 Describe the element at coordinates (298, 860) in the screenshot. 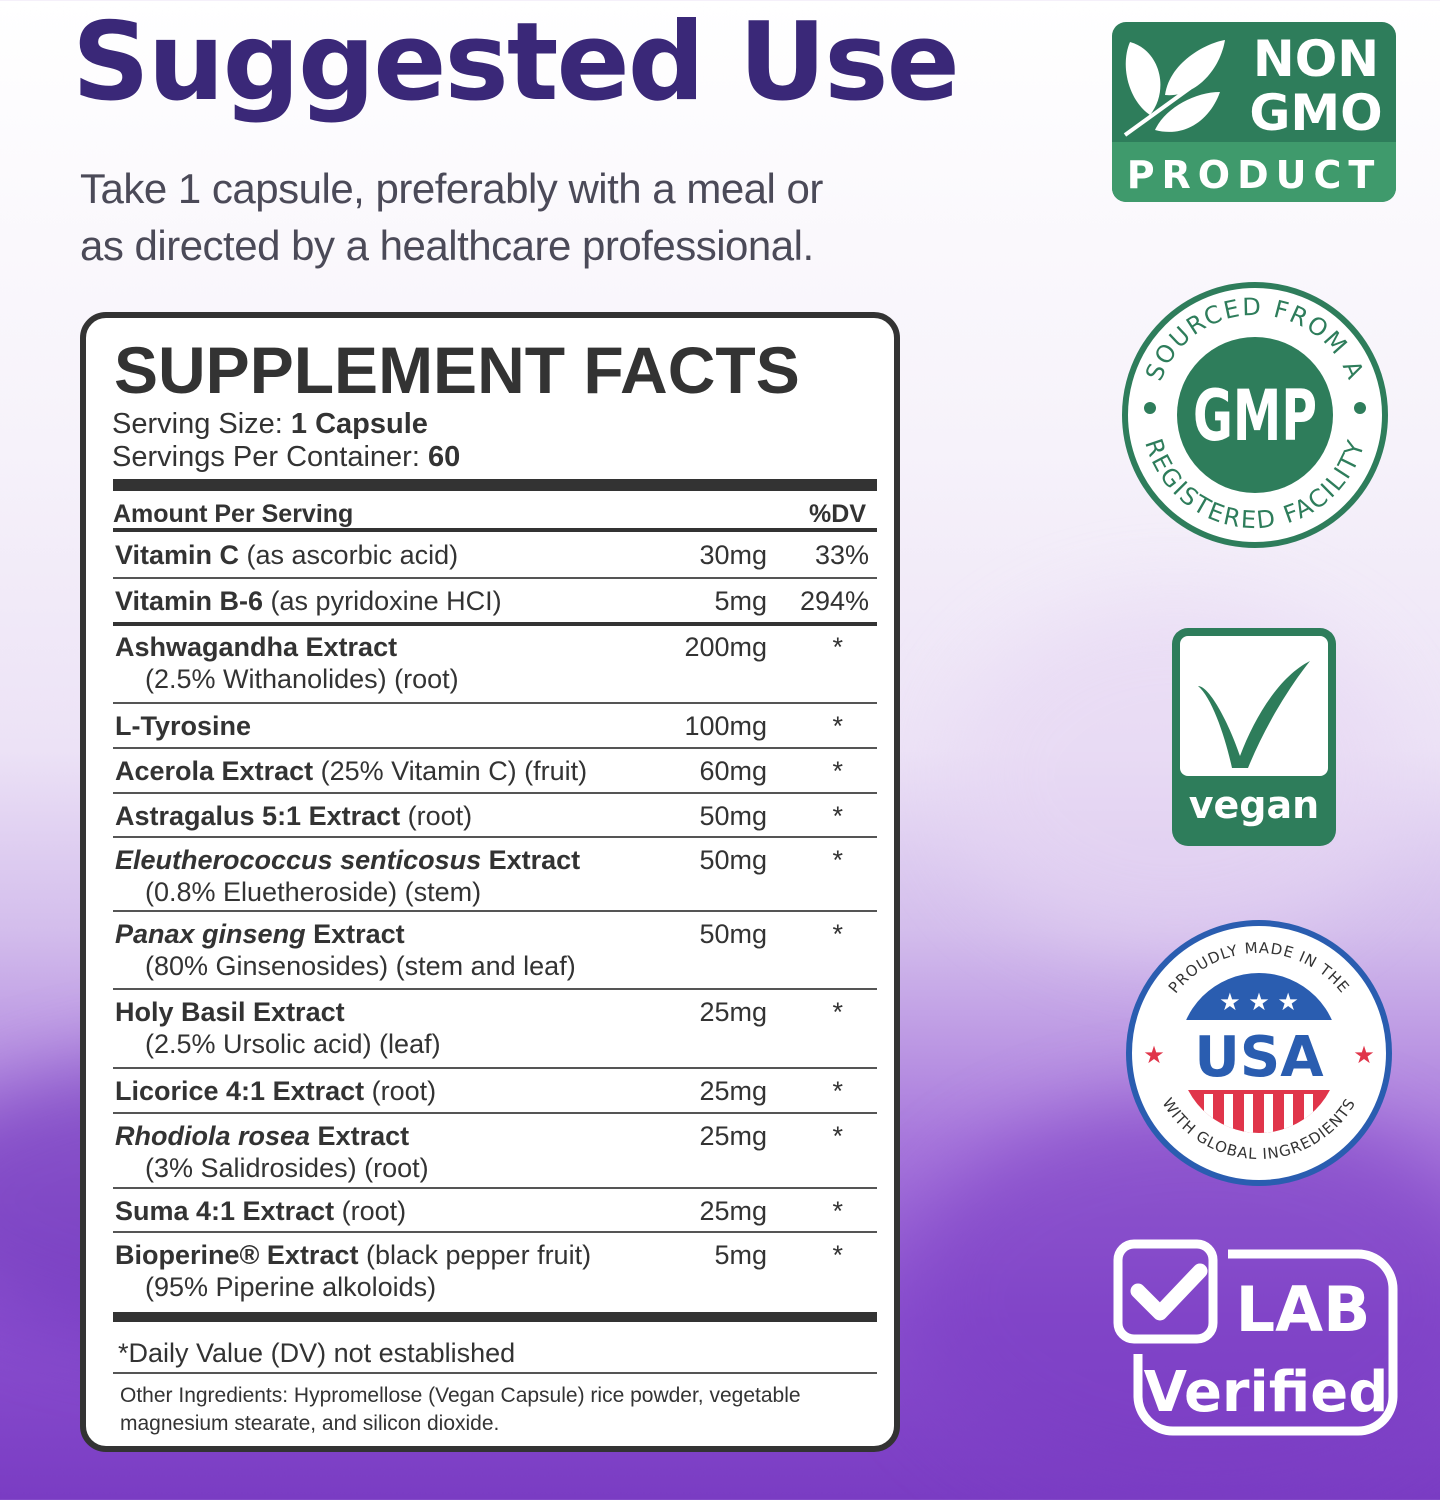

I see `ingredient-name-part: Eleutherococcus senticosus` at that location.